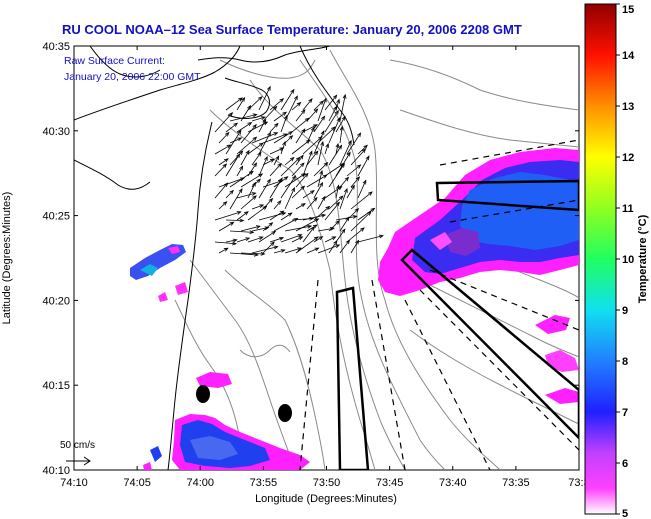 This screenshot has height=519, width=651. Describe the element at coordinates (159, 273) in the screenshot. I see `sst-patch-nearshore` at that location.